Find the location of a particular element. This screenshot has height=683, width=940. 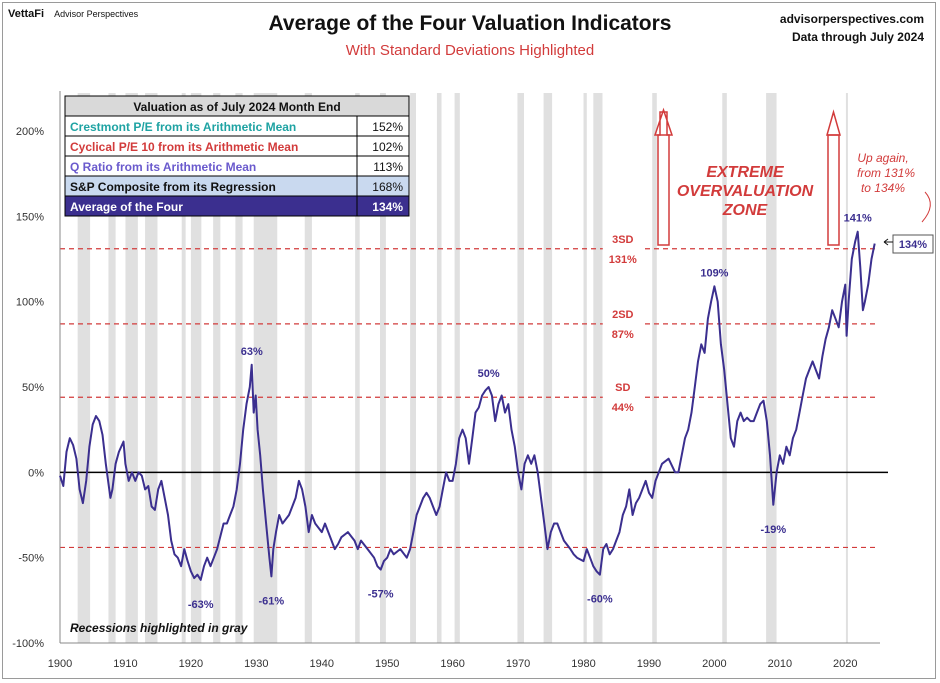

data-label-0: 63% is located at coordinates (252, 352).